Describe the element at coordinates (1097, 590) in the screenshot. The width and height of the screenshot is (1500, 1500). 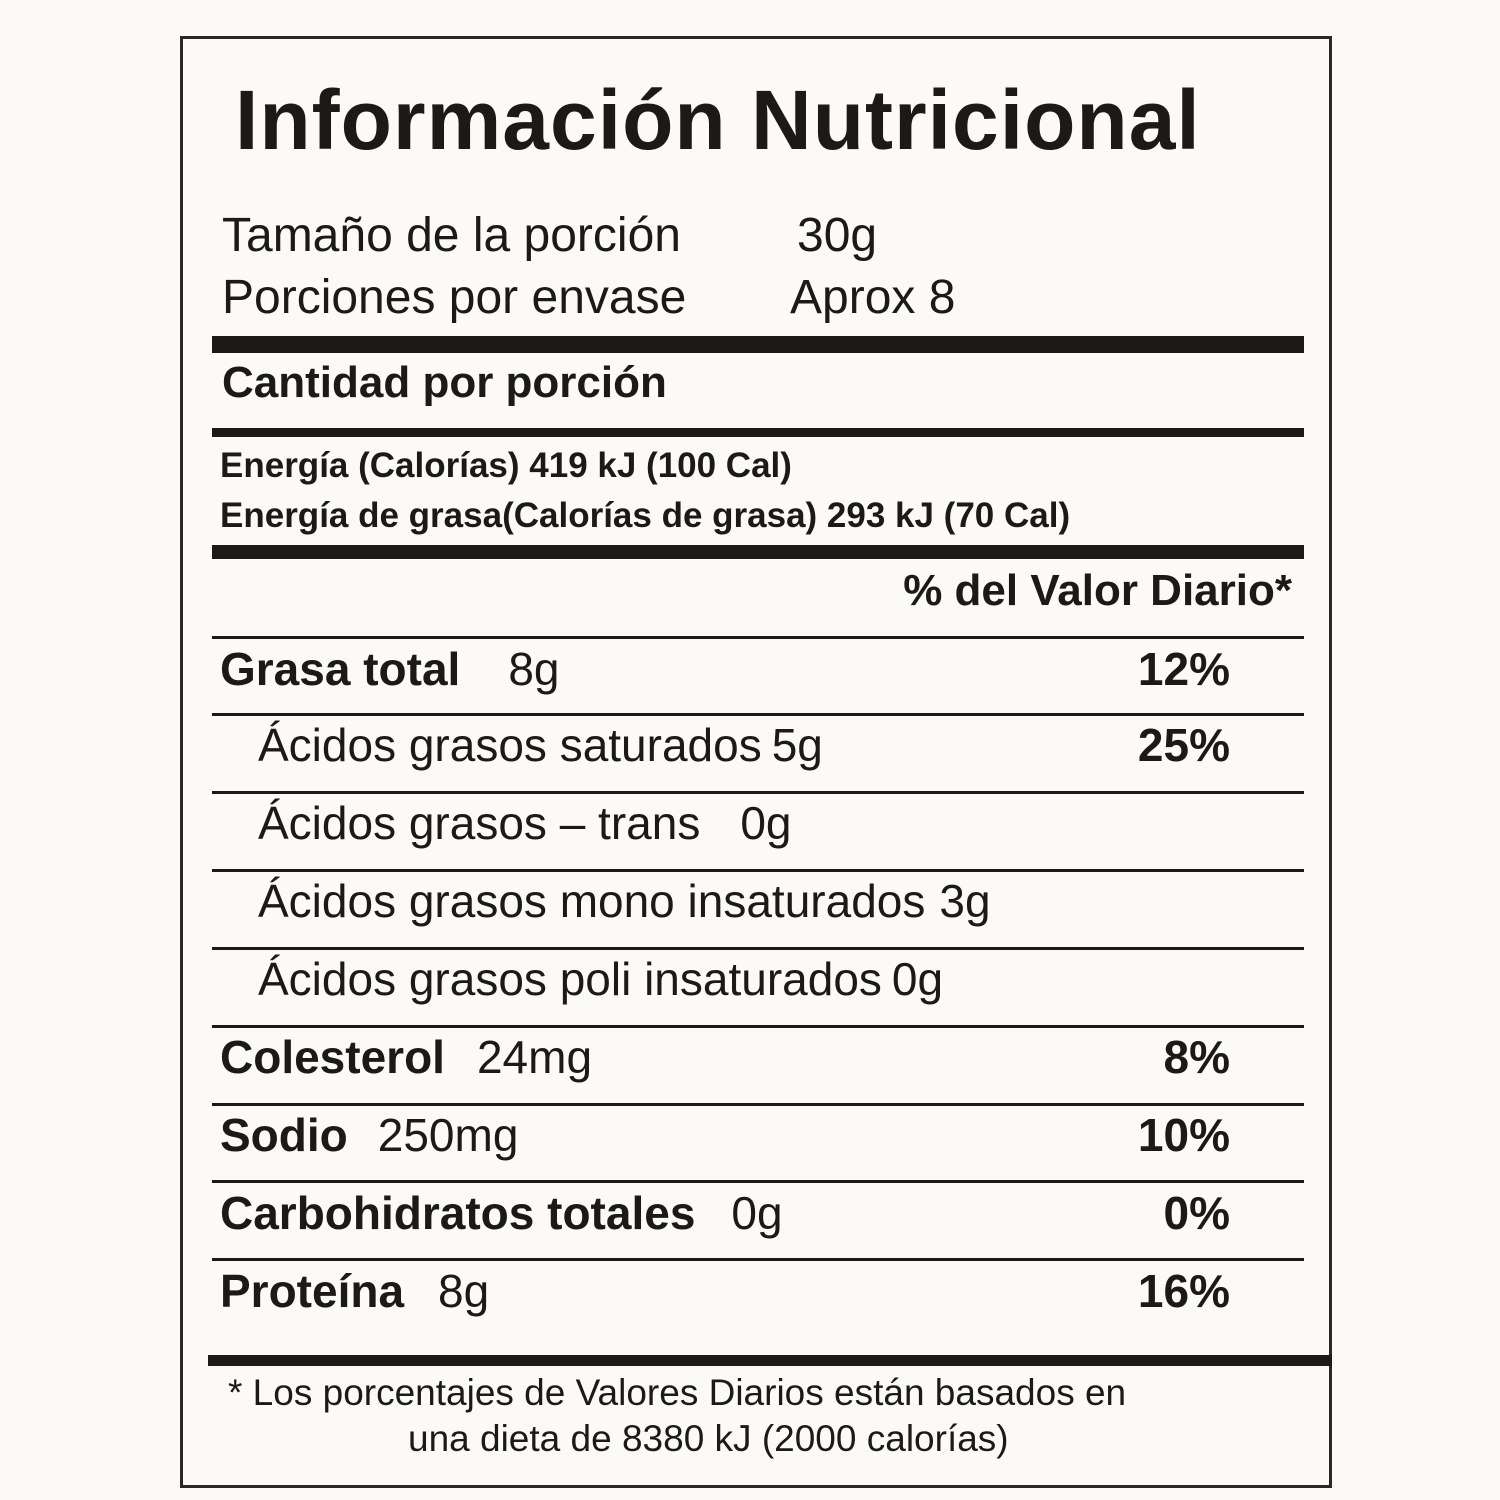
I see `daily-value-header: % del Valor Diario*` at that location.